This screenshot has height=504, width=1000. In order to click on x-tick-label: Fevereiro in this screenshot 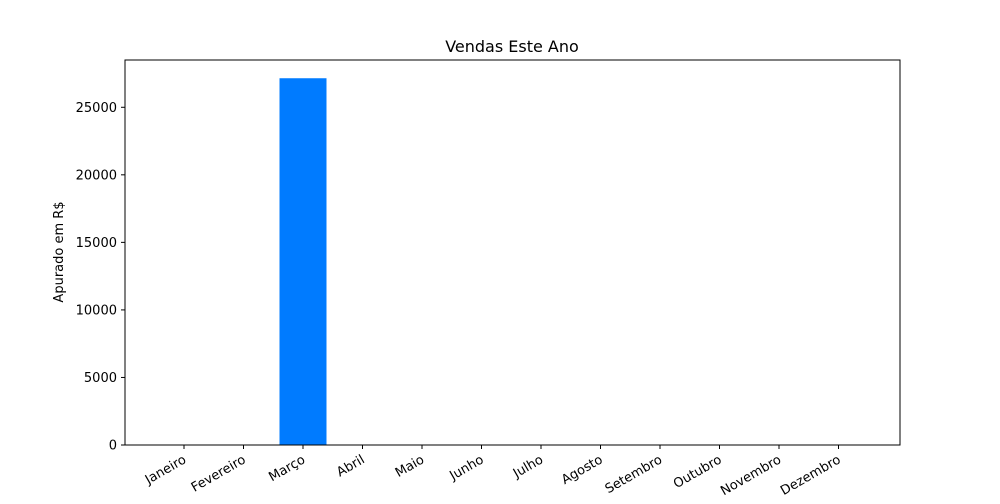, I will do `click(219, 473)`.